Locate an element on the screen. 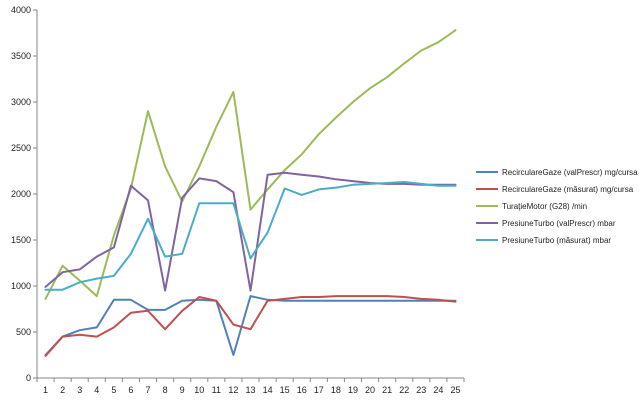  x-tick-label: 4 is located at coordinates (96, 390).